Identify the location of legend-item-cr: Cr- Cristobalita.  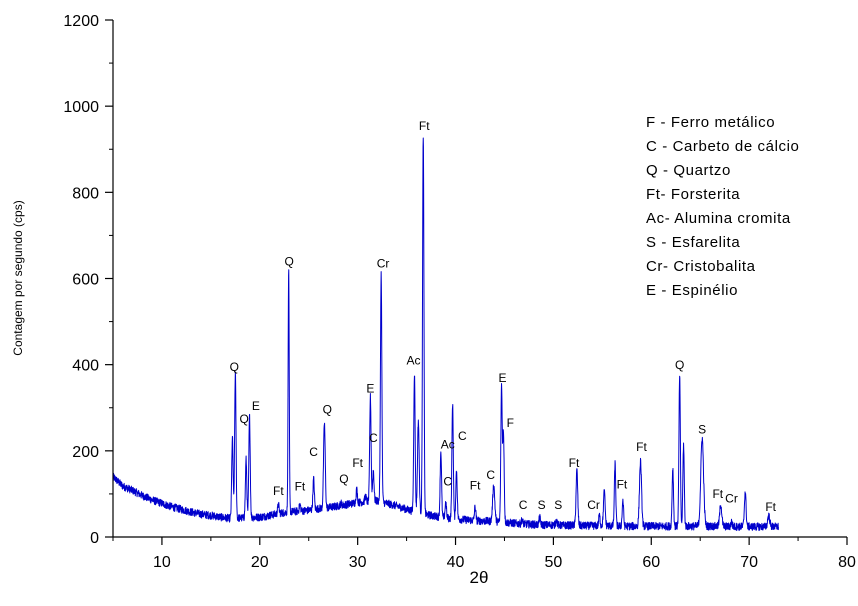
(701, 266).